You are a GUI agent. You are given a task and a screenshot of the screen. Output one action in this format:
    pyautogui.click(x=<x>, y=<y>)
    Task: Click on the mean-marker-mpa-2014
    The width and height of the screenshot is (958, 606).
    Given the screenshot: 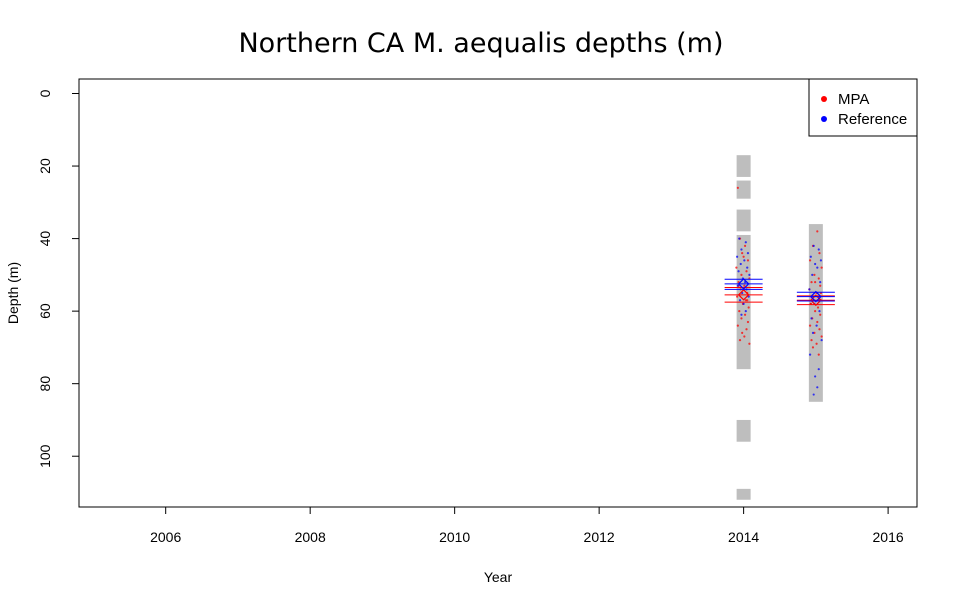 What is the action you would take?
    pyautogui.click(x=743, y=294)
    